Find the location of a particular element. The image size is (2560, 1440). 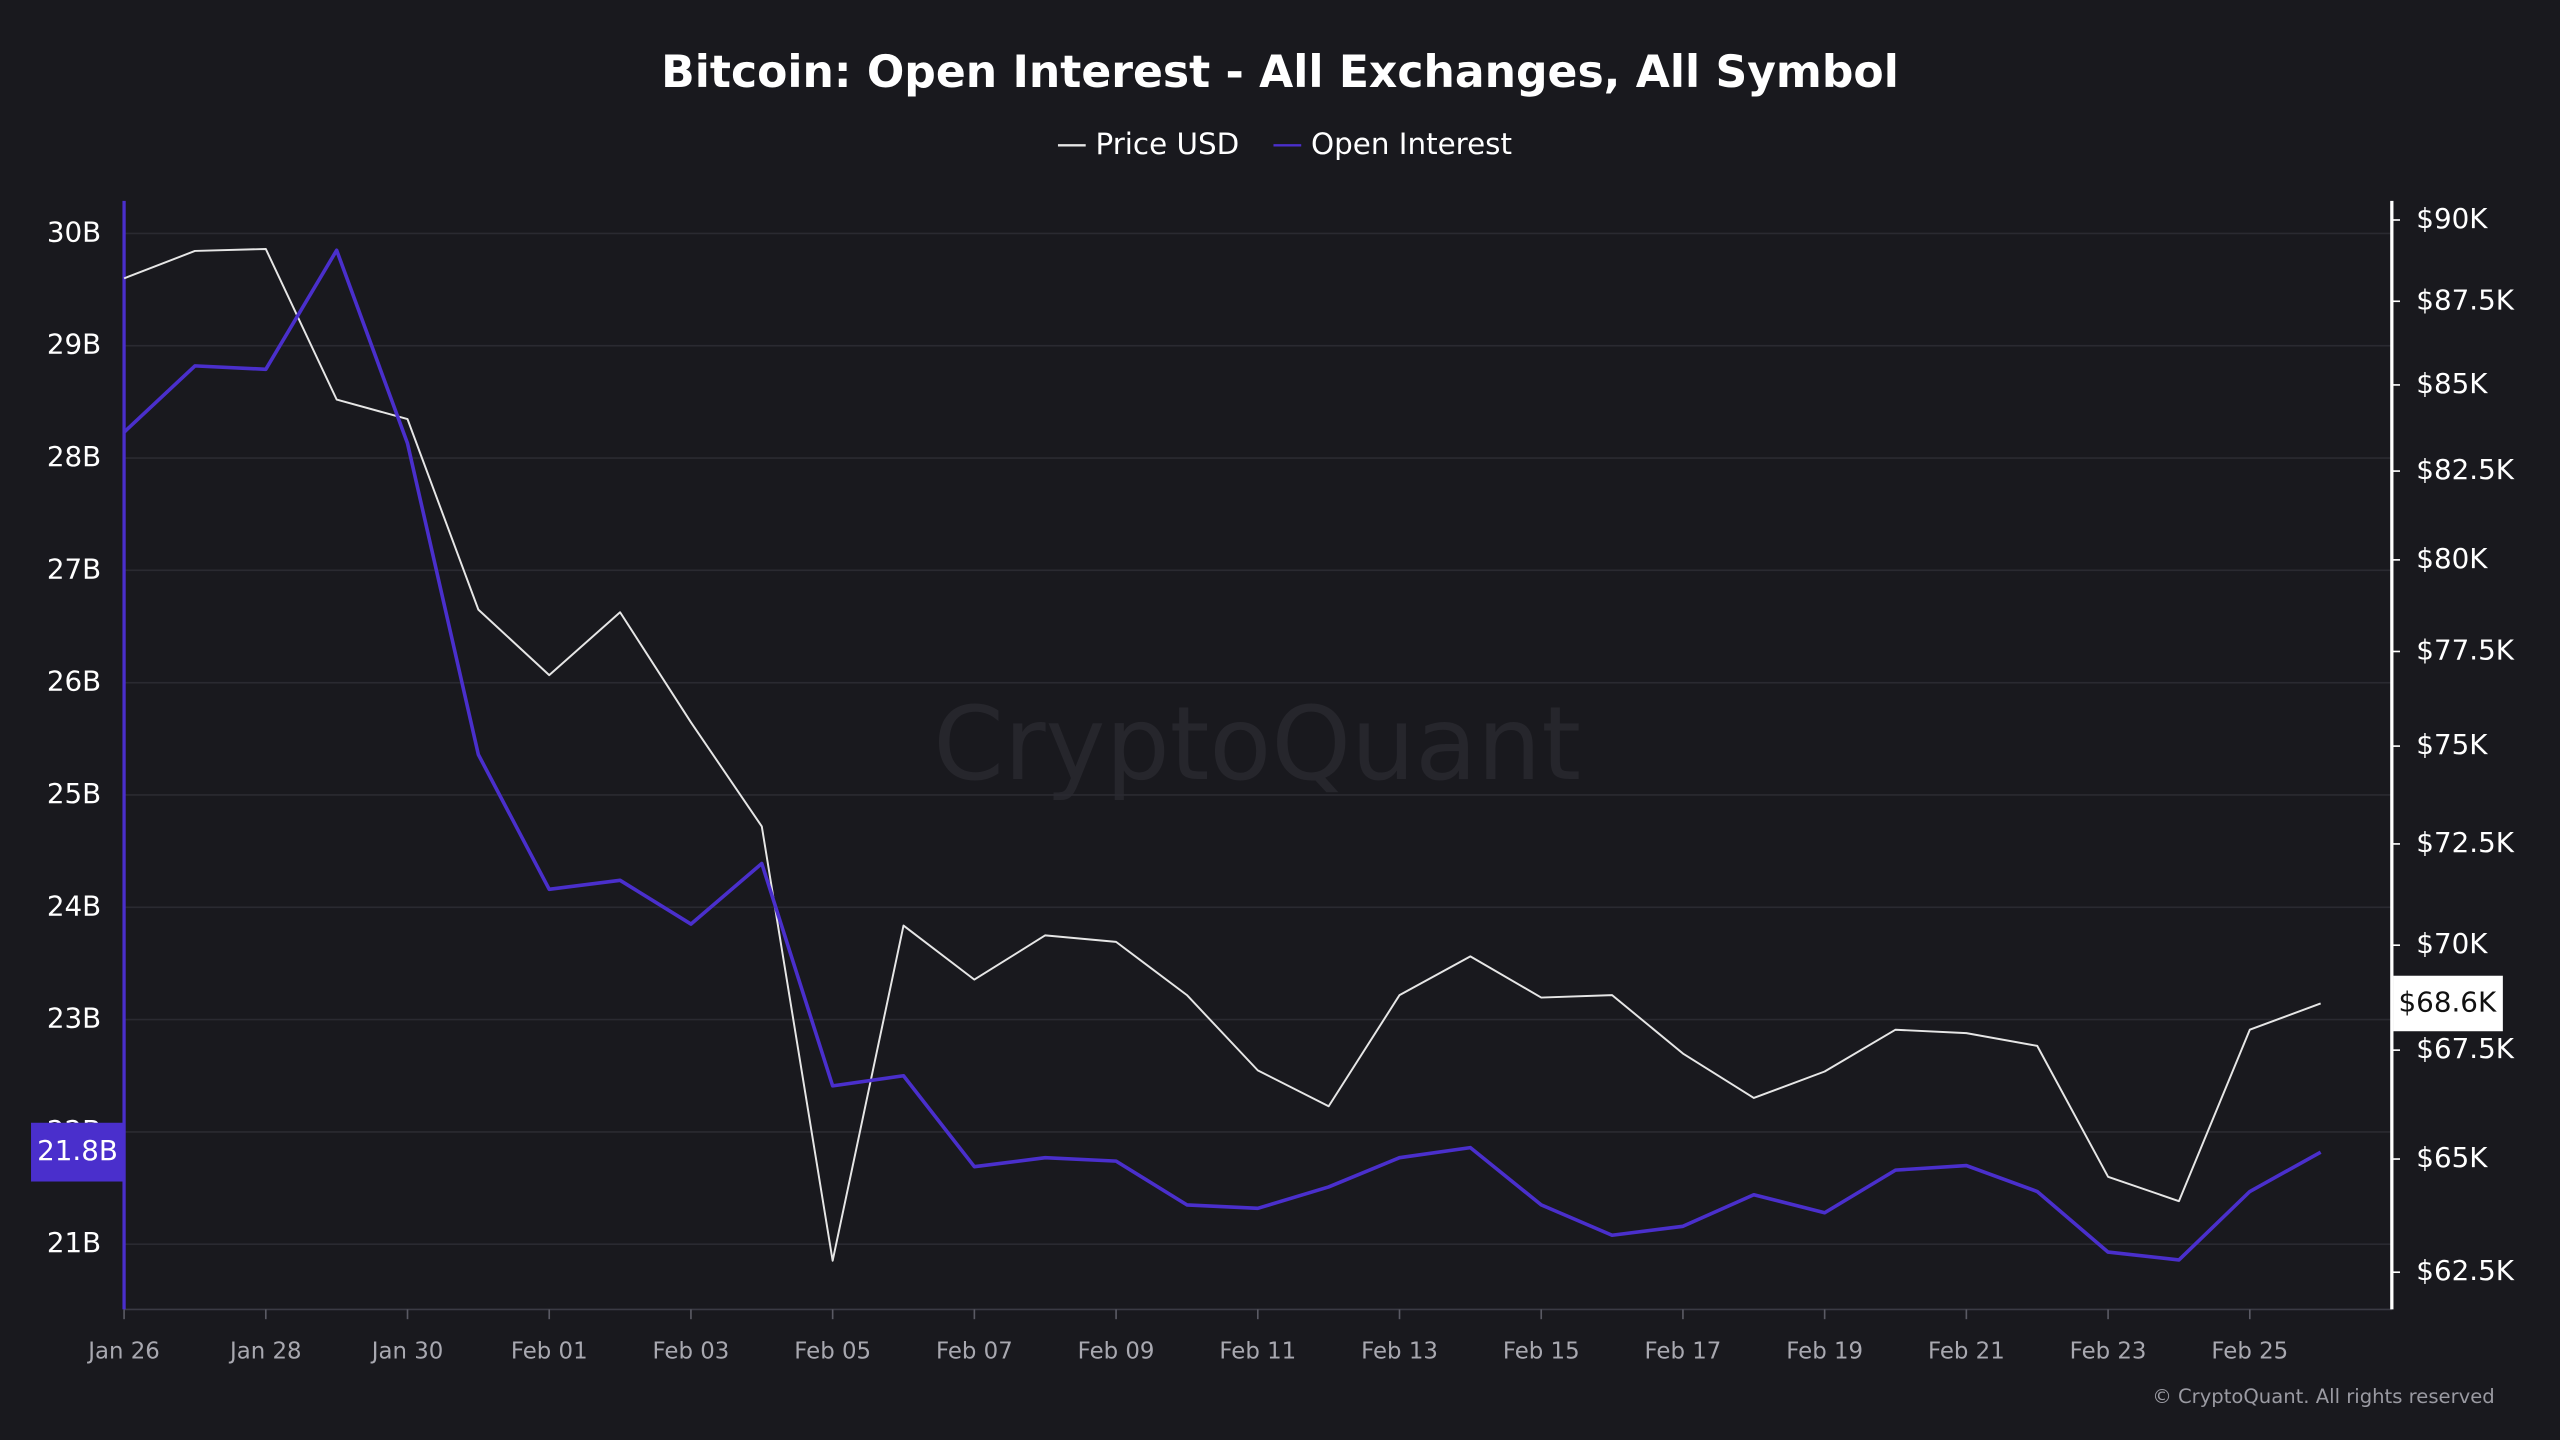

x-tick-label: Jan 26 is located at coordinates (123, 1351).